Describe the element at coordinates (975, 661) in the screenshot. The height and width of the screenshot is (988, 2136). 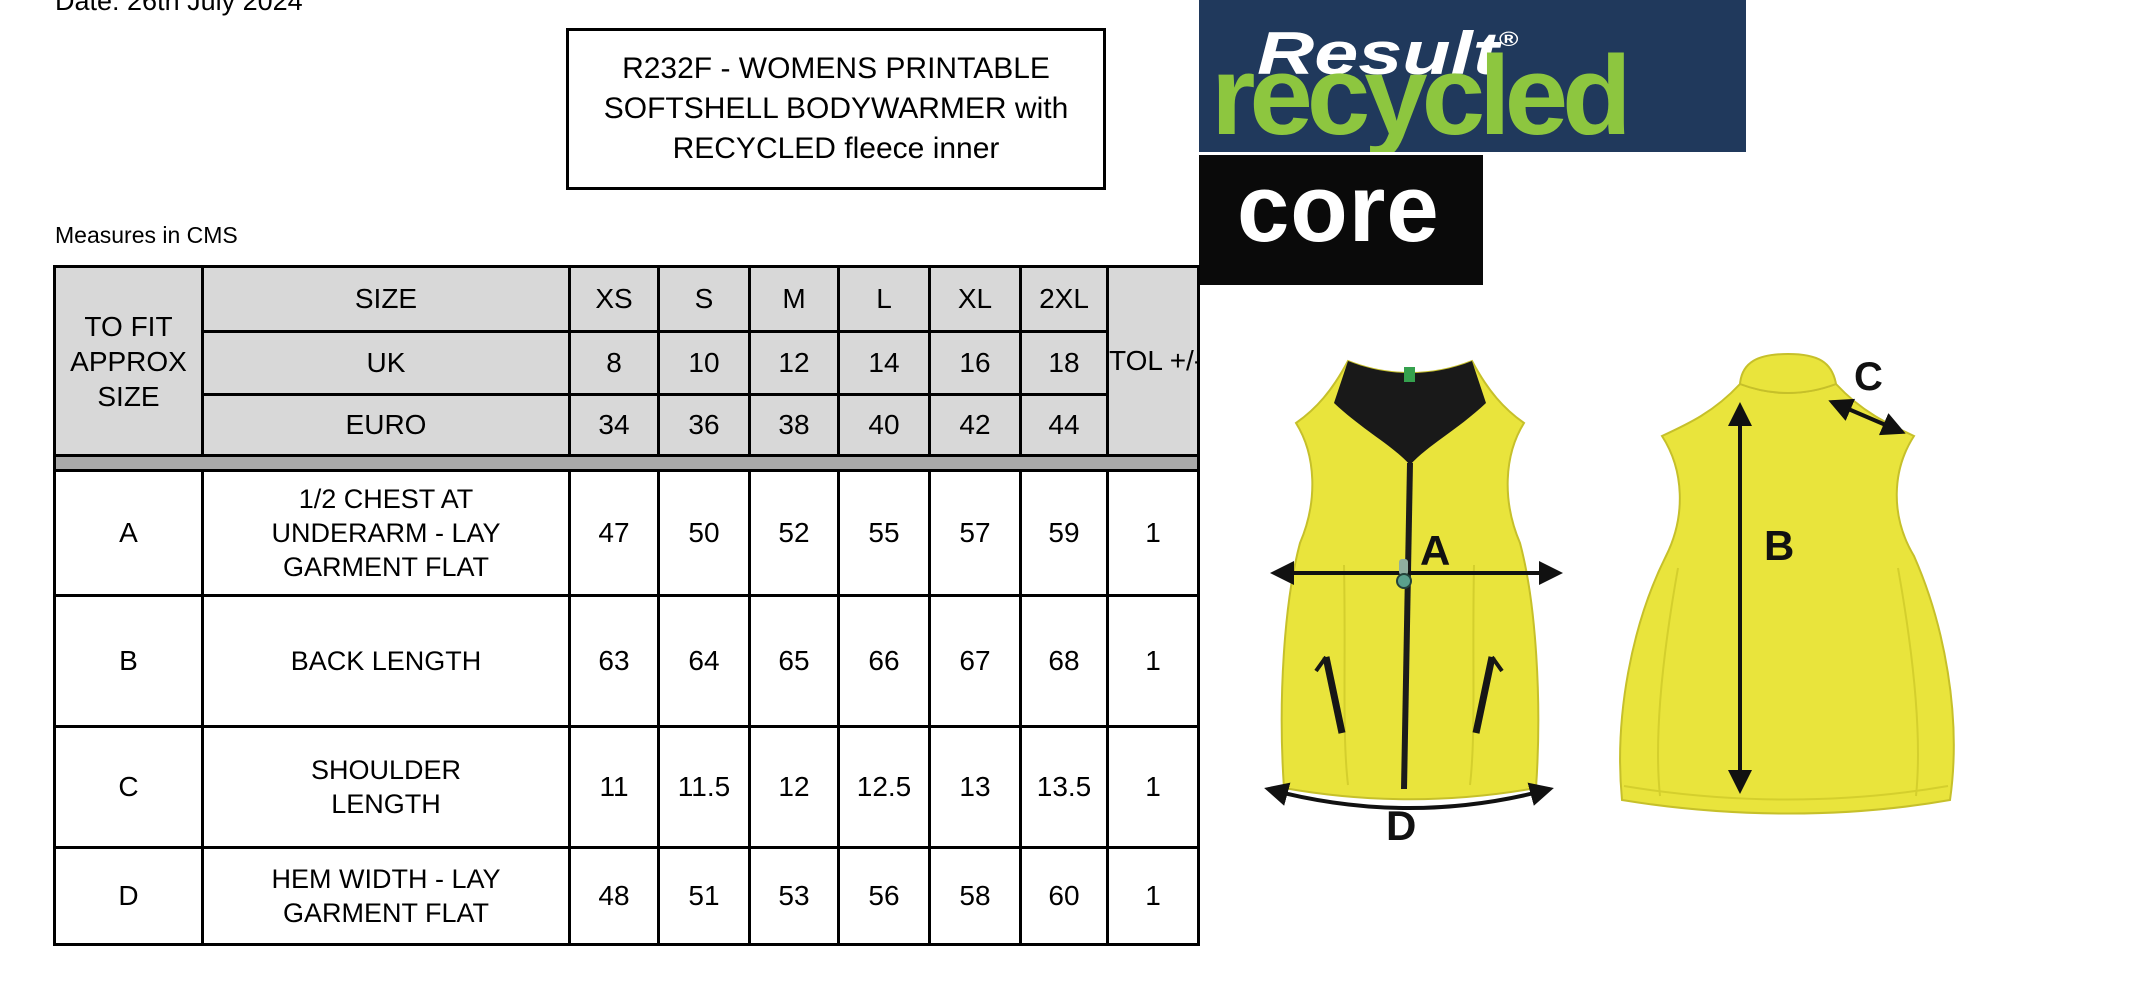
I see `row-b-xl: 67` at that location.